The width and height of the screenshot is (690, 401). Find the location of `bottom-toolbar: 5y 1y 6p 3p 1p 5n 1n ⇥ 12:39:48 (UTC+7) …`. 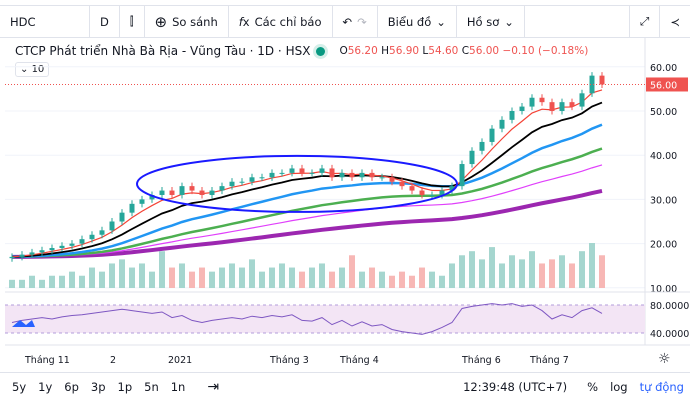

bottom-toolbar: 5y 1y 6p 3p 1p 5n 1n ⇥ 12:39:48 (UTC+7) … is located at coordinates (345, 386).